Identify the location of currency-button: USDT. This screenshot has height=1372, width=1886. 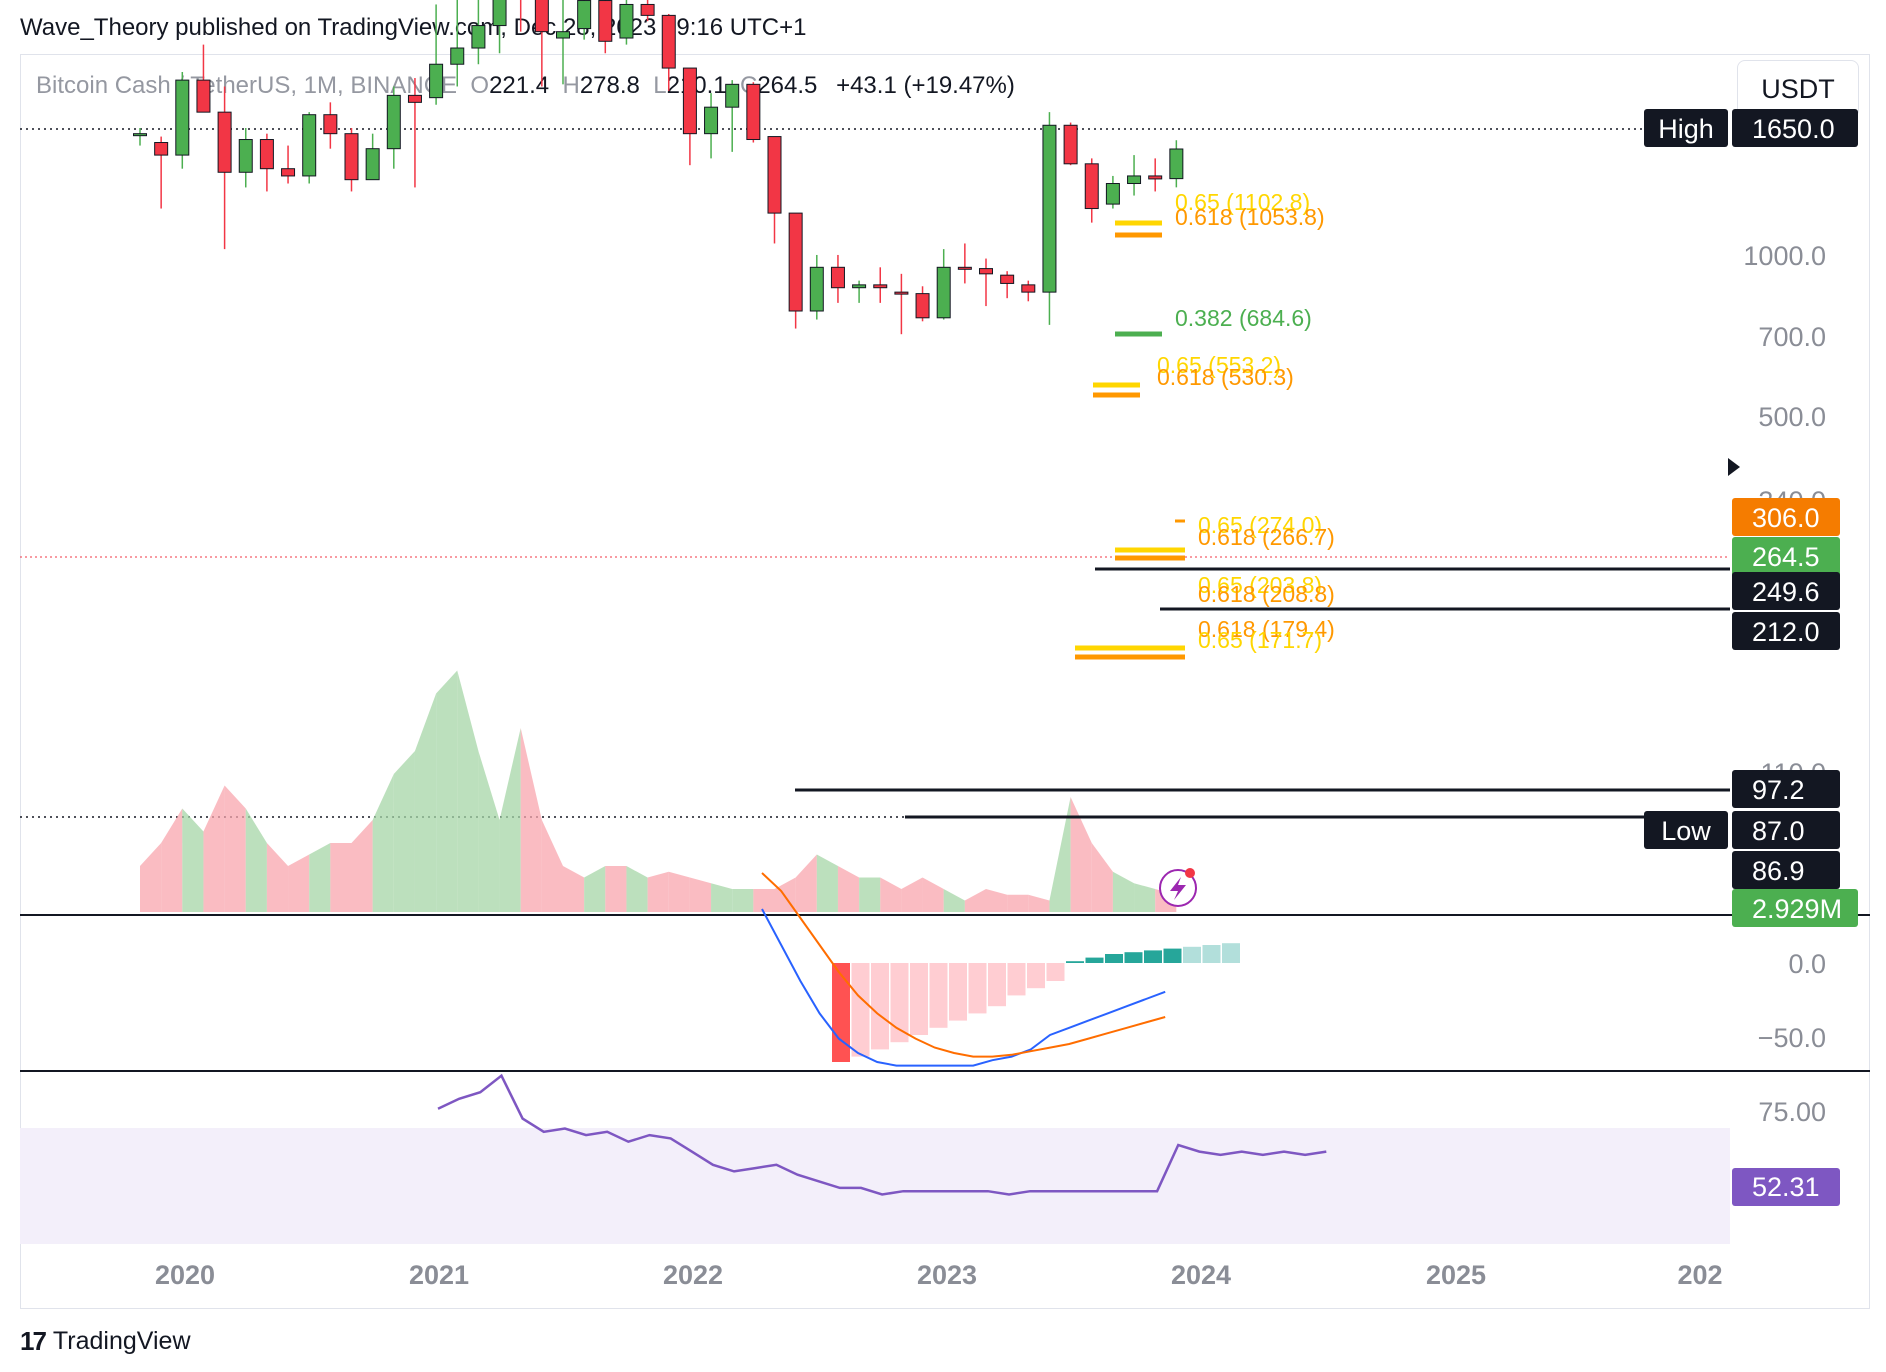
(1798, 89).